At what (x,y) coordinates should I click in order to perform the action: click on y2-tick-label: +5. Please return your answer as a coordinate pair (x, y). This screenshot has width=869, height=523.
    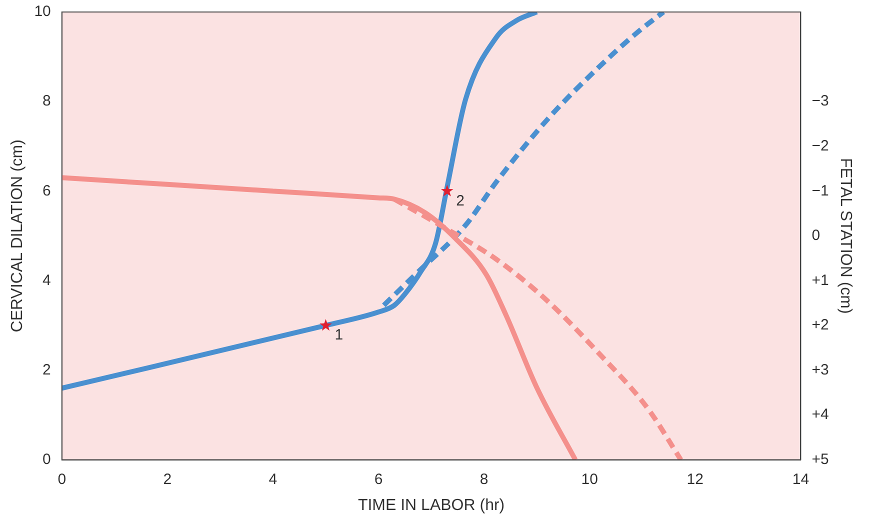
    Looking at the image, I should click on (820, 459).